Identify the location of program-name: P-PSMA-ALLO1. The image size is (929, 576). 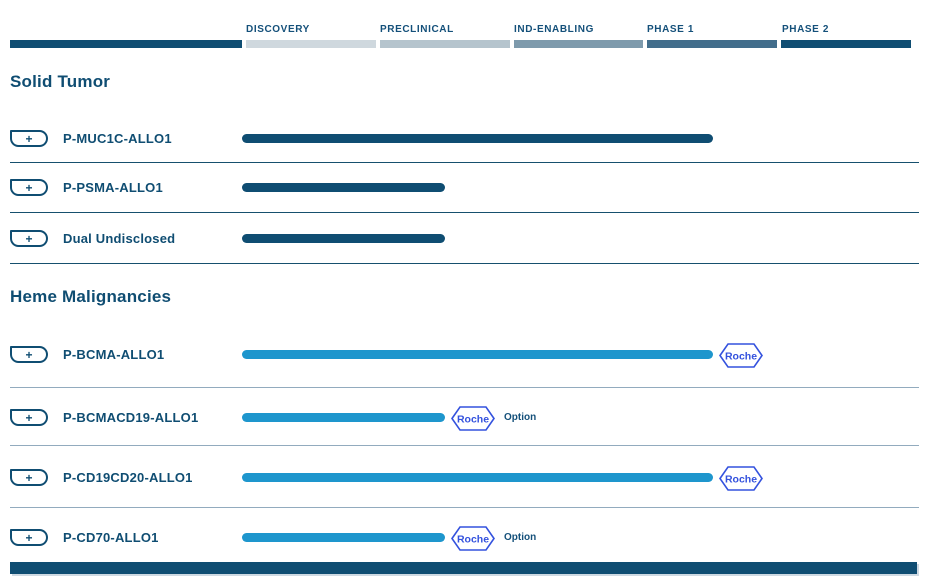
(113, 187).